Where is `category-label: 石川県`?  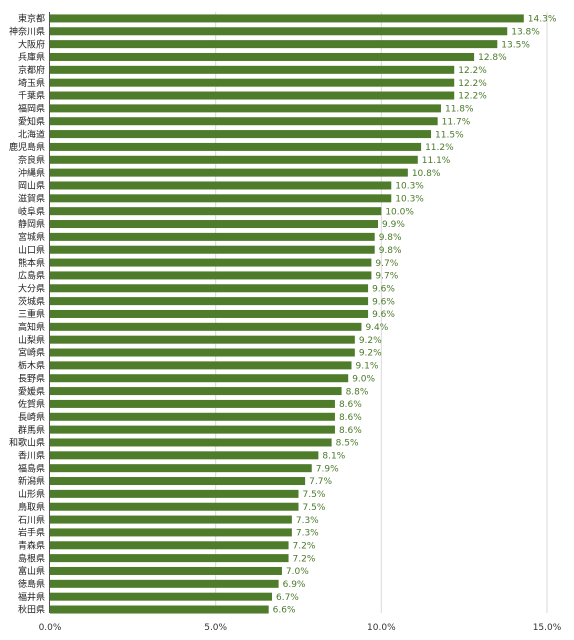 category-label: 石川県 is located at coordinates (31, 520).